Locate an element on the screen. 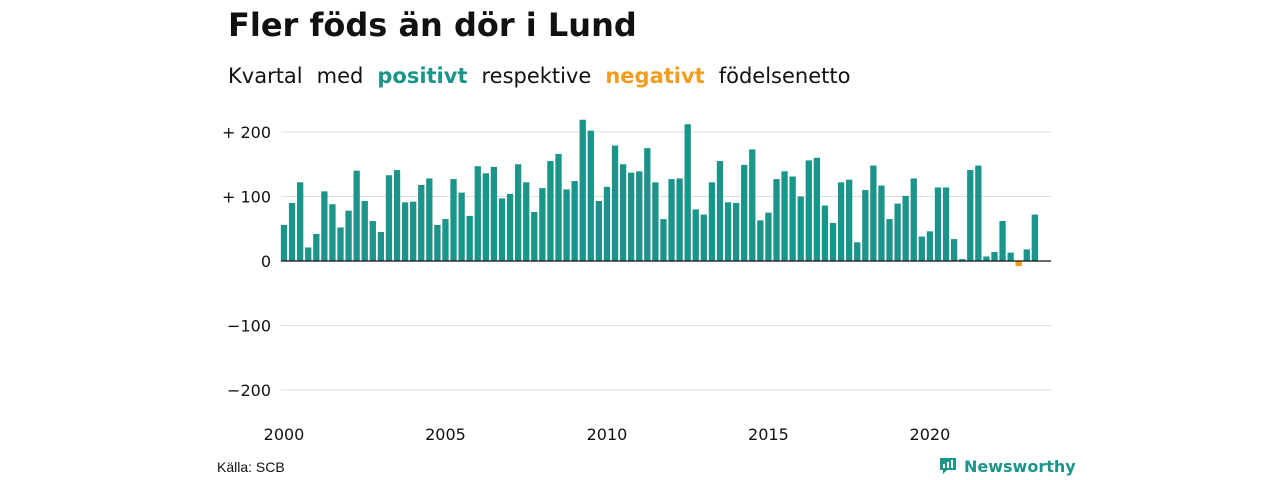  subtitle-negative-label: negativt is located at coordinates (655, 76).